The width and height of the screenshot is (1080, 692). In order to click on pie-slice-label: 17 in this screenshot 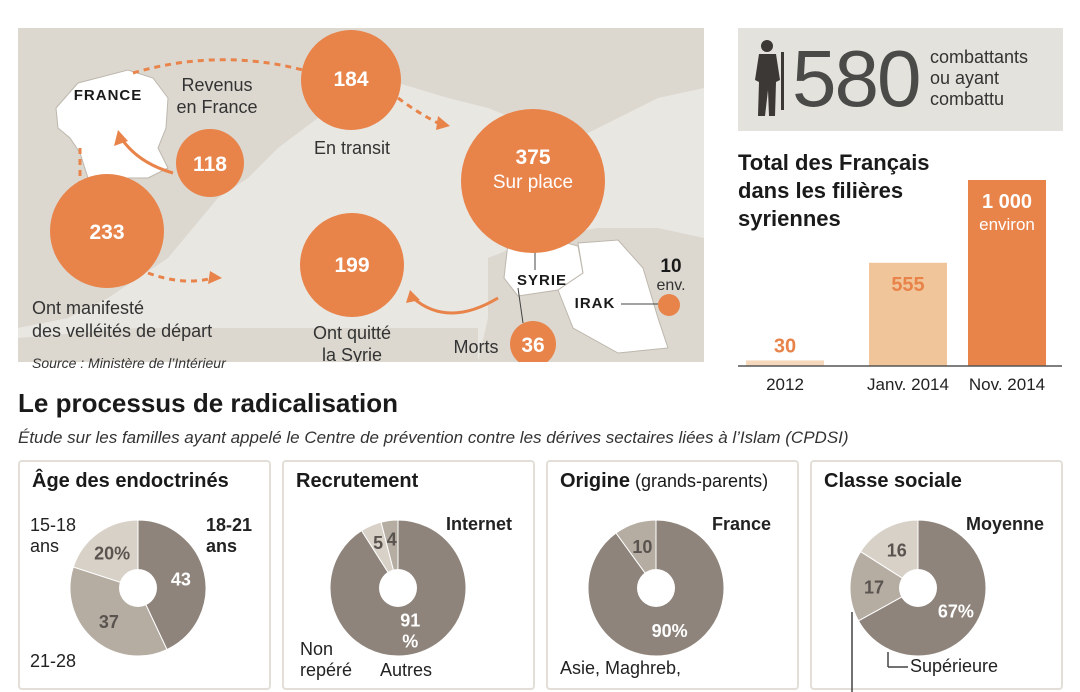, I will do `click(874, 588)`.